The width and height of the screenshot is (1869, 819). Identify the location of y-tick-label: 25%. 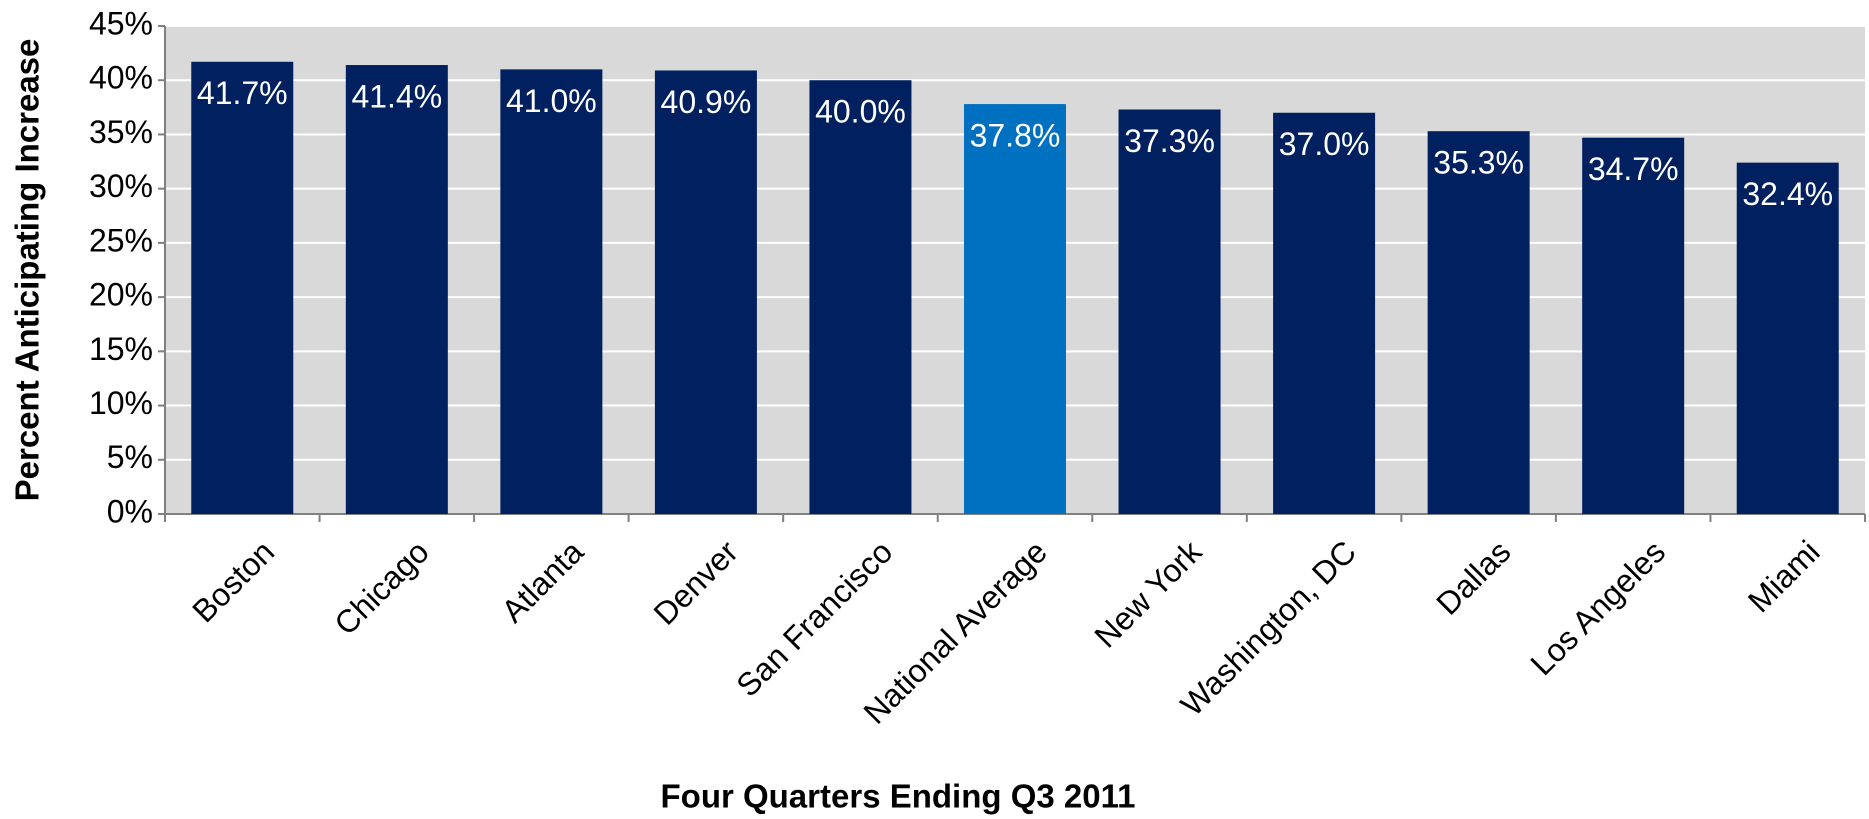
(121, 240).